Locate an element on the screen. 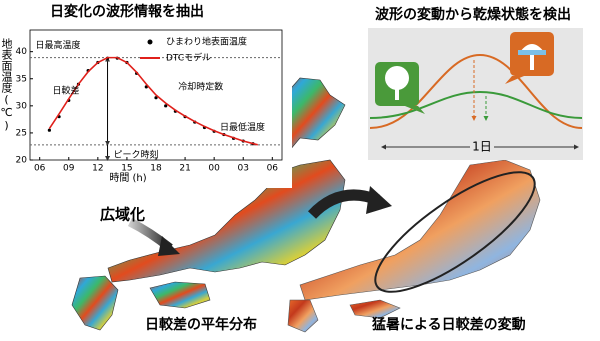  caption-right-map: 猛暑による日較差の変動 is located at coordinates (448, 324).